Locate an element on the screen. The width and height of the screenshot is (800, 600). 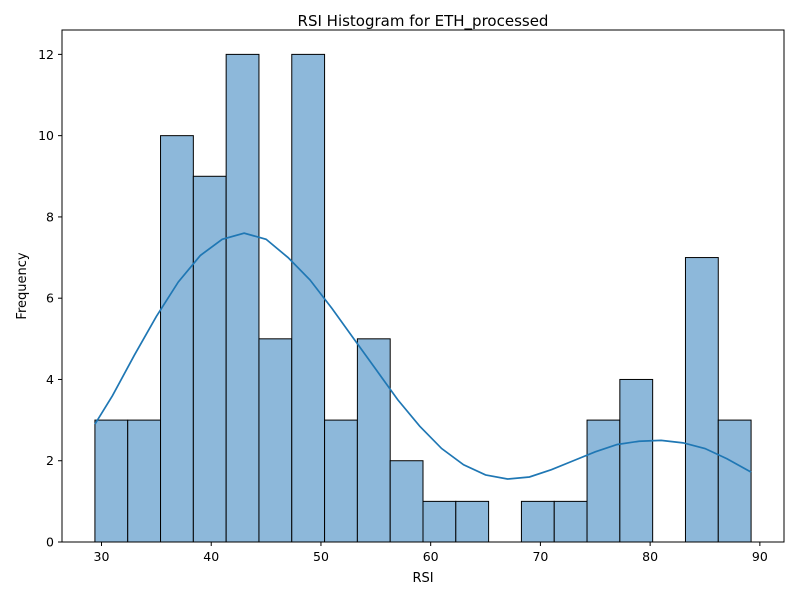
x-tick-label: 30 is located at coordinates (102, 556).